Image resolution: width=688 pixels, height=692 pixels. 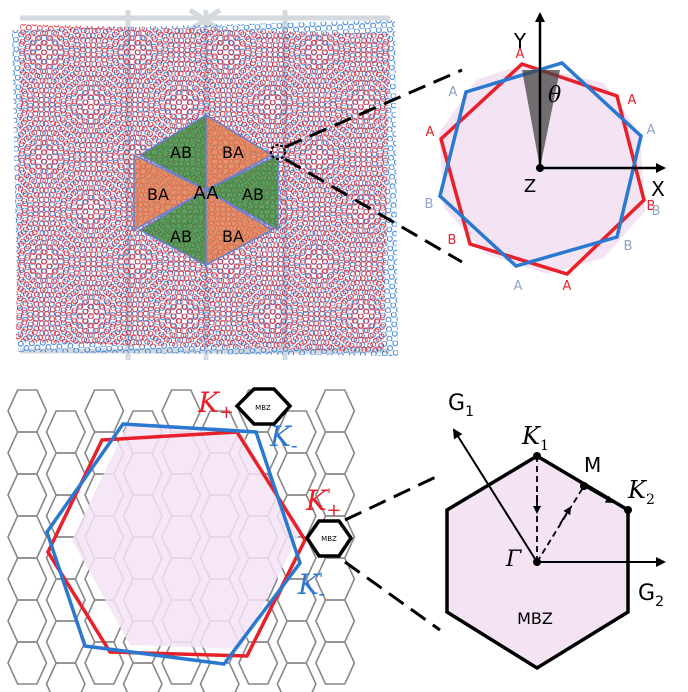 What do you see at coordinates (158, 194) in the screenshot?
I see `region-label-ba-2: BA` at bounding box center [158, 194].